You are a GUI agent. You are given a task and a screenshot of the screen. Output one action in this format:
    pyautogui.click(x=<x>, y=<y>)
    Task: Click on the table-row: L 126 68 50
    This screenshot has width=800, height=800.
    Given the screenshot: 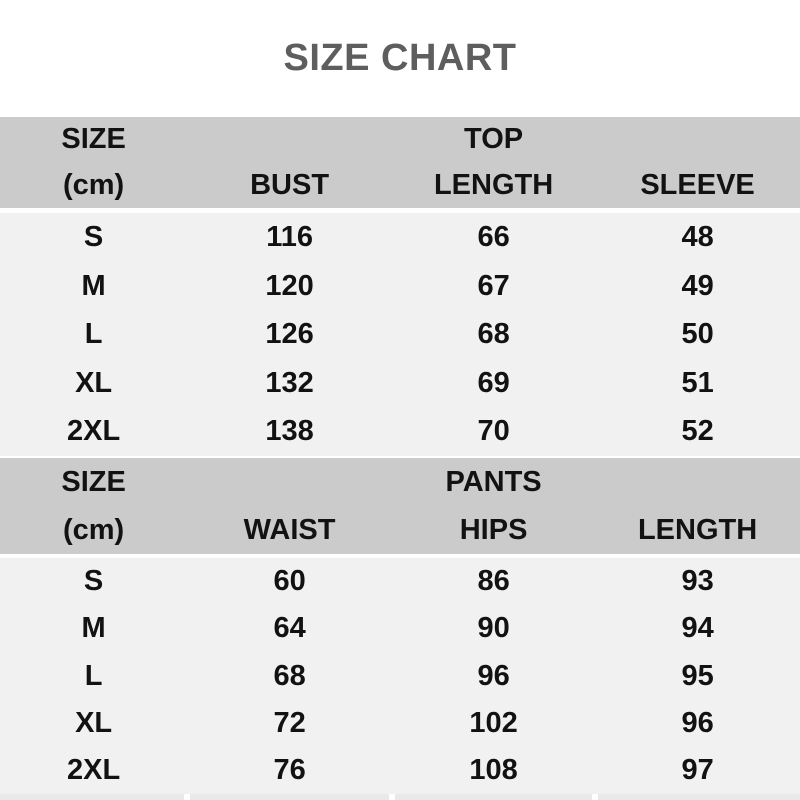 What is the action you would take?
    pyautogui.click(x=400, y=334)
    